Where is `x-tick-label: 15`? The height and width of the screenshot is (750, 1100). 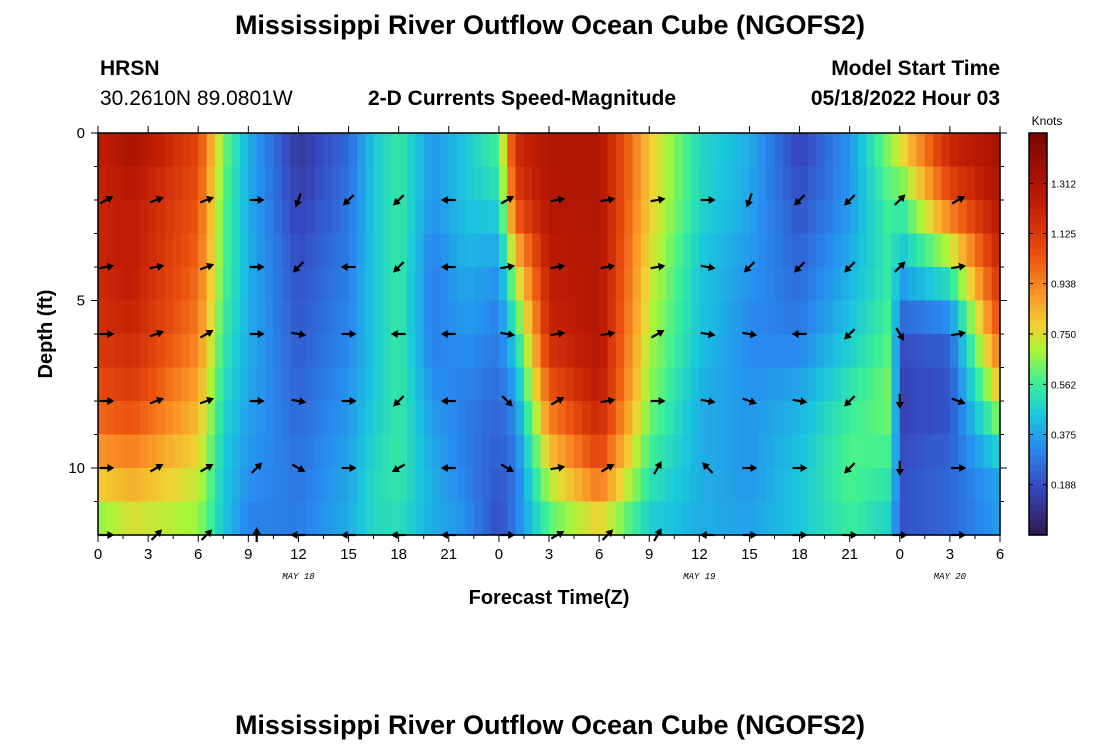
x-tick-label: 15 is located at coordinates (749, 554).